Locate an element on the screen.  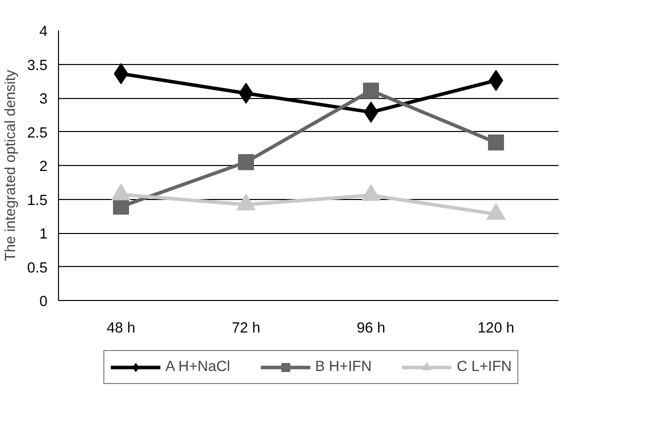
y-tick-label: 1.5 is located at coordinates (37, 200).